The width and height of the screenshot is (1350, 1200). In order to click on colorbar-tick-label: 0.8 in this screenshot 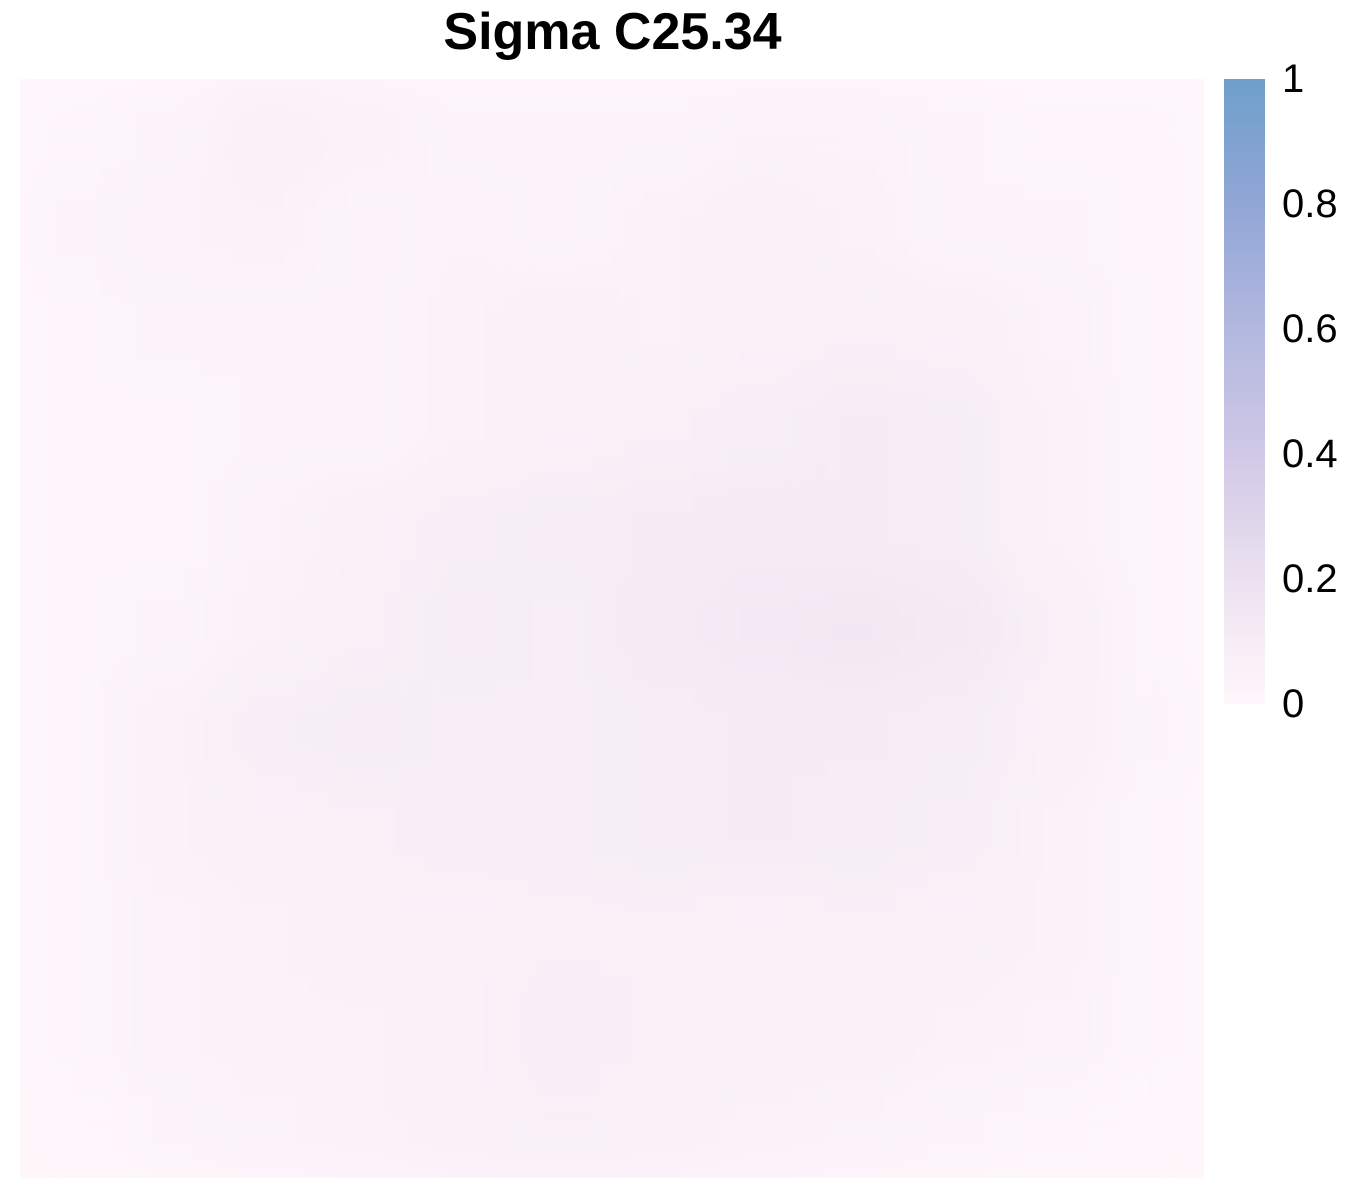, I will do `click(1310, 204)`.